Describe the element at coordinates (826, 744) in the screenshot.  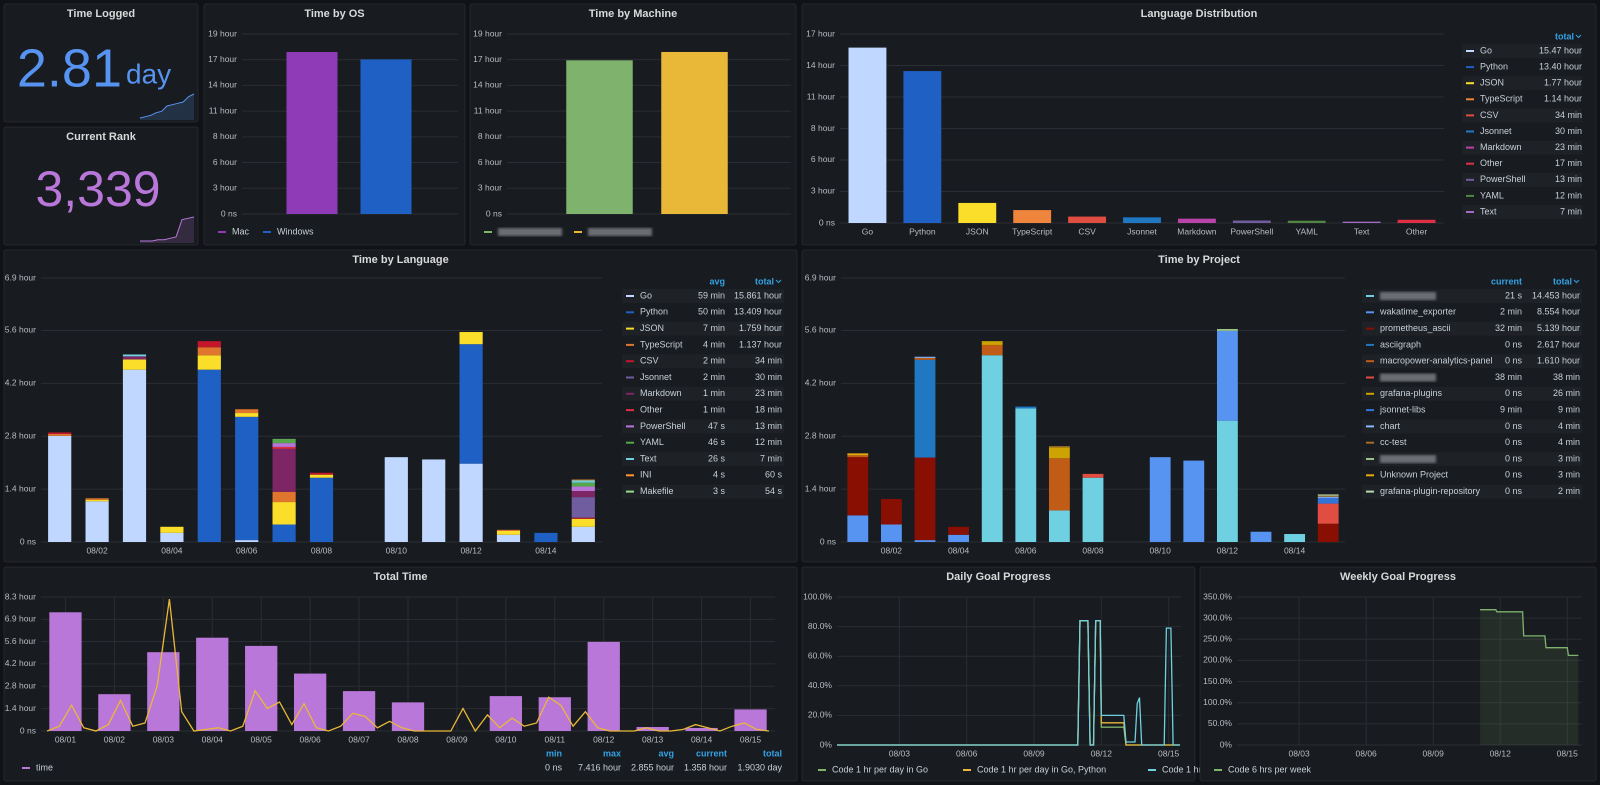
I see `y-tick-label: 0%` at that location.